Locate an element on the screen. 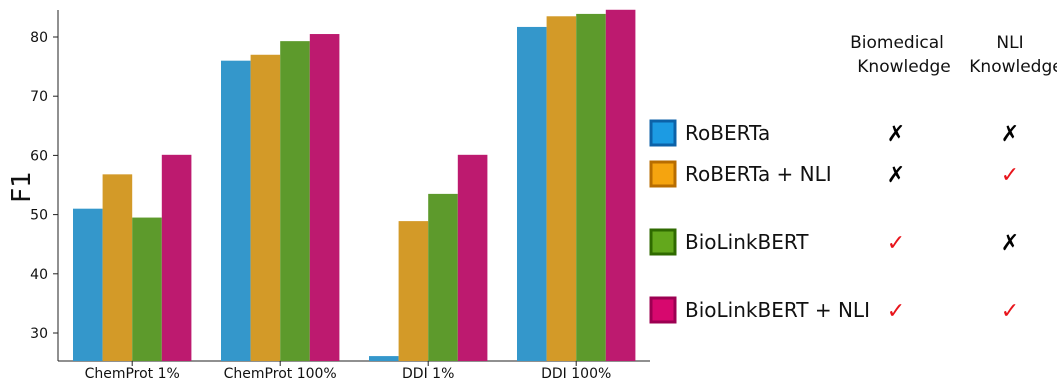  legend-label: BioLinkBERT is located at coordinates (747, 242).